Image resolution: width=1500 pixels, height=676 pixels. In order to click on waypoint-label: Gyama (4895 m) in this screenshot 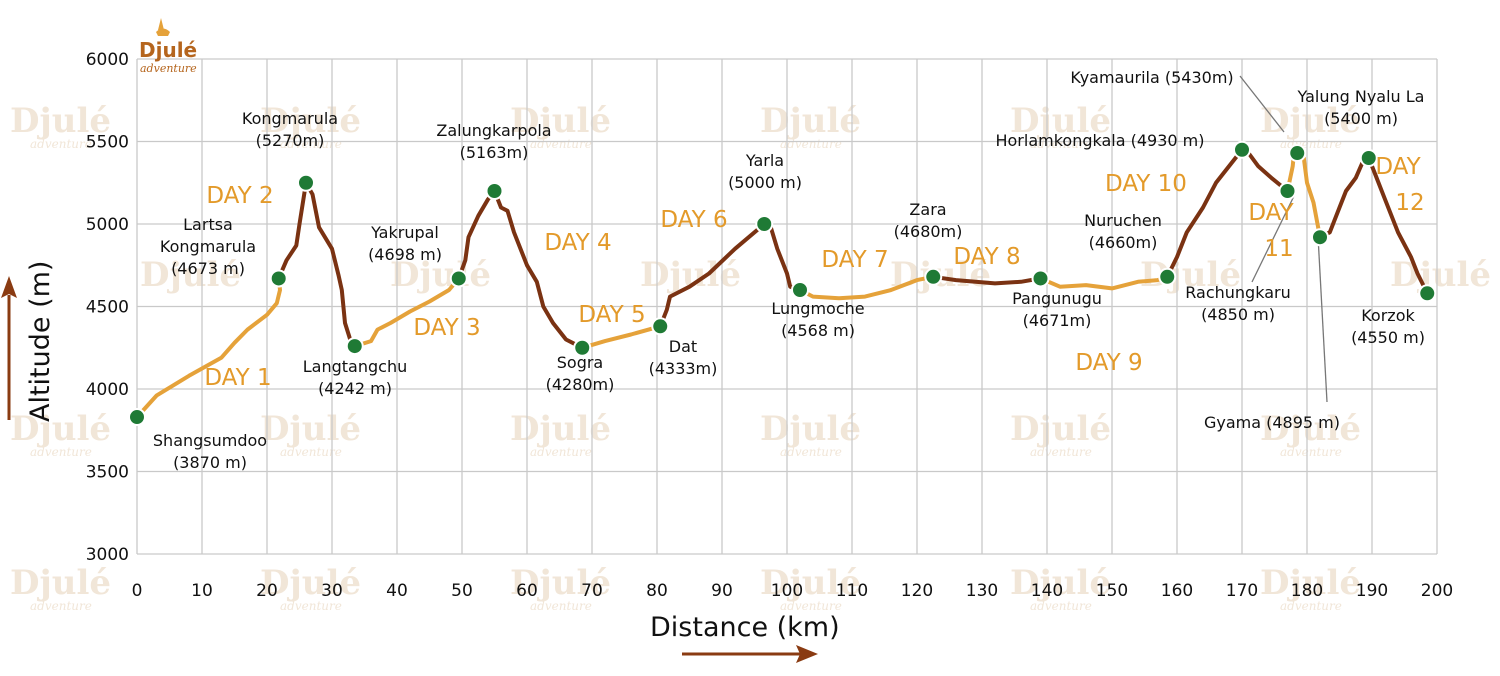, I will do `click(1272, 422)`.